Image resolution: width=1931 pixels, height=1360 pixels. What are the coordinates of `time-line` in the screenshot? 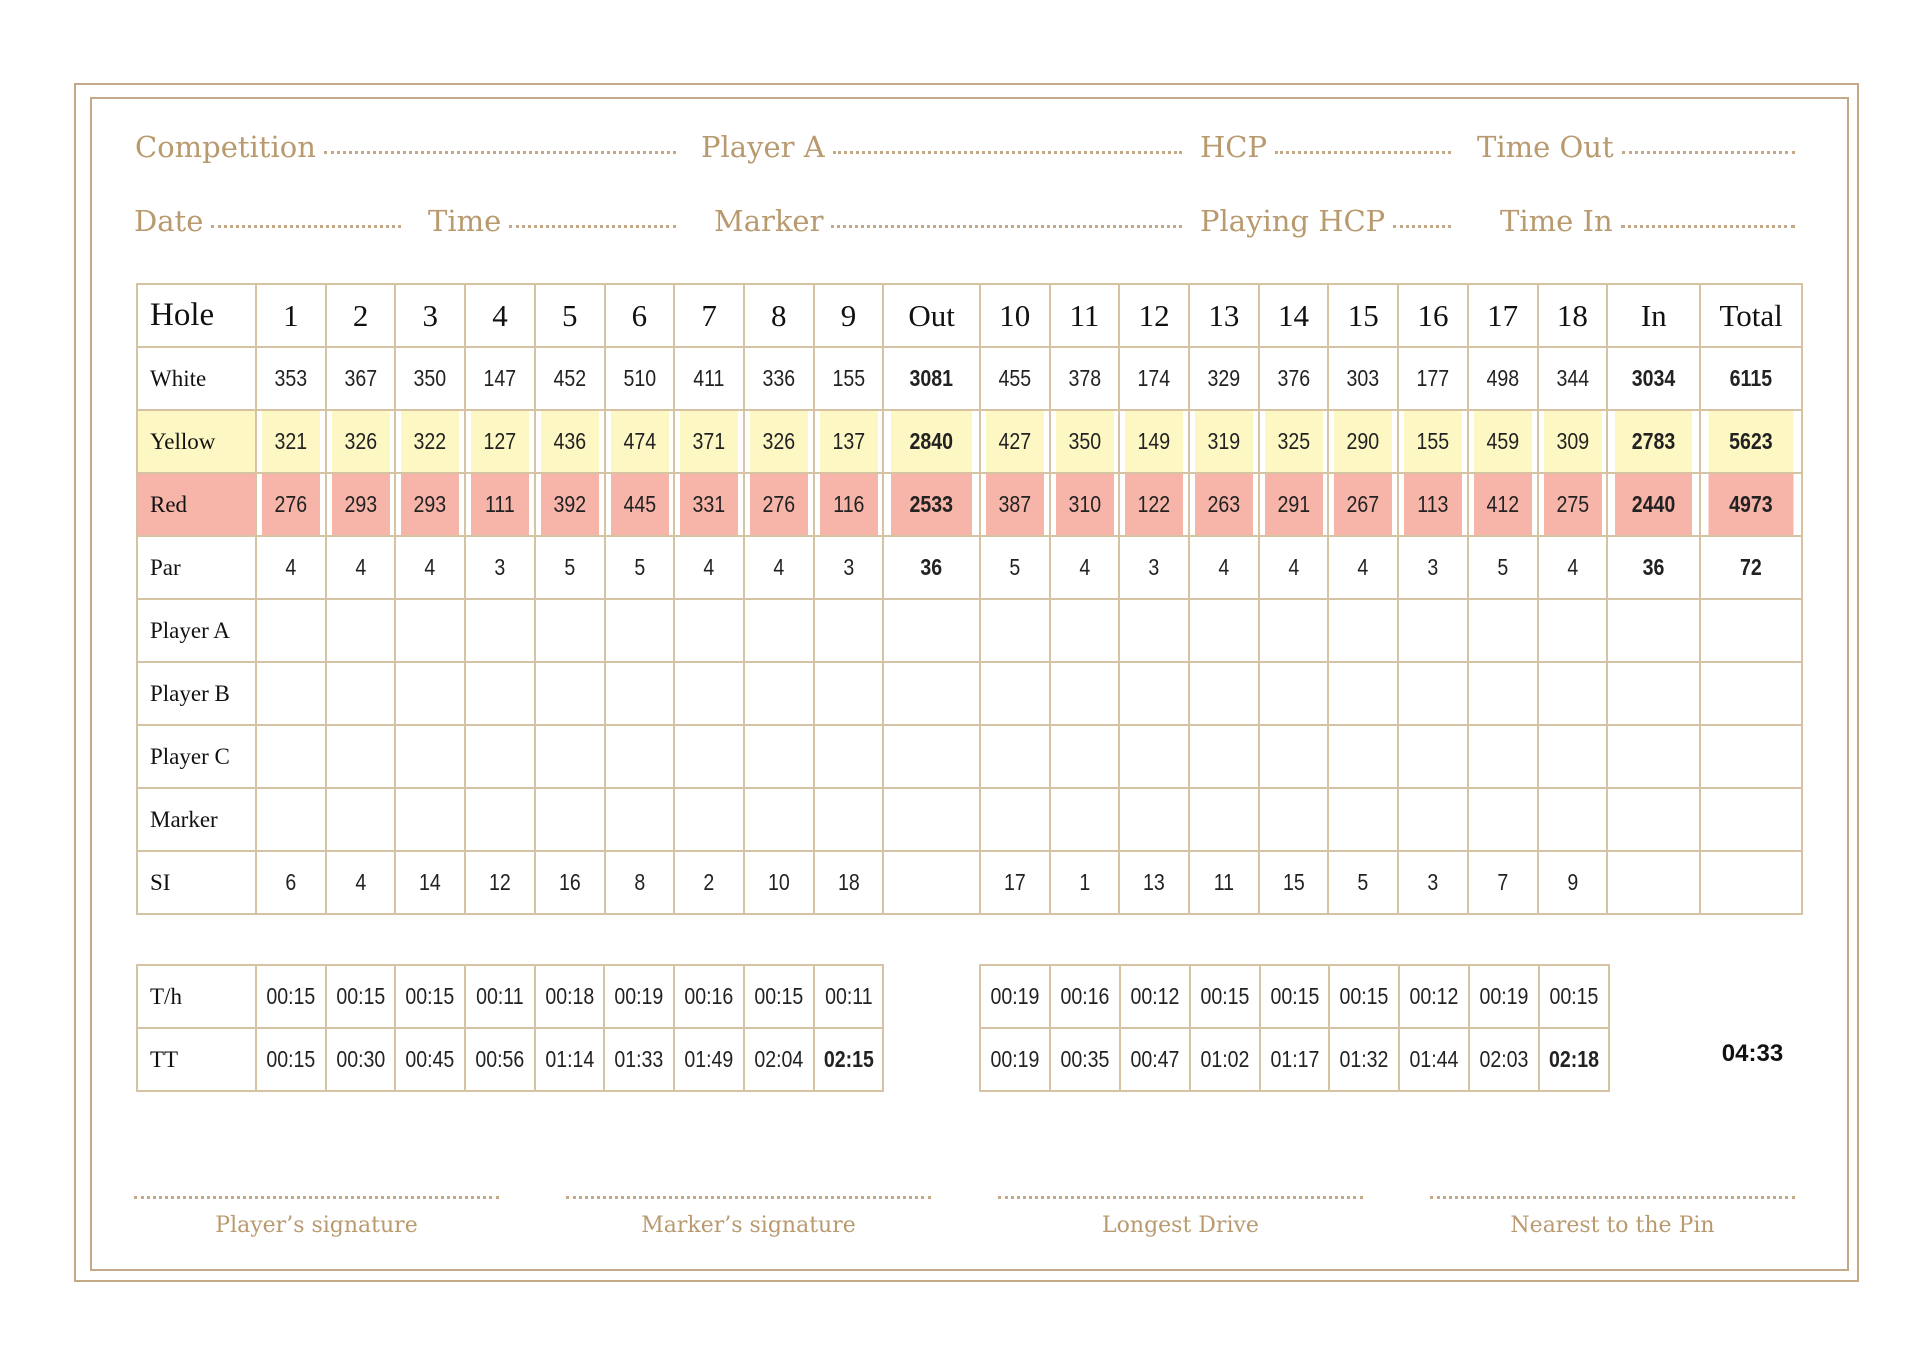 It's located at (592, 226).